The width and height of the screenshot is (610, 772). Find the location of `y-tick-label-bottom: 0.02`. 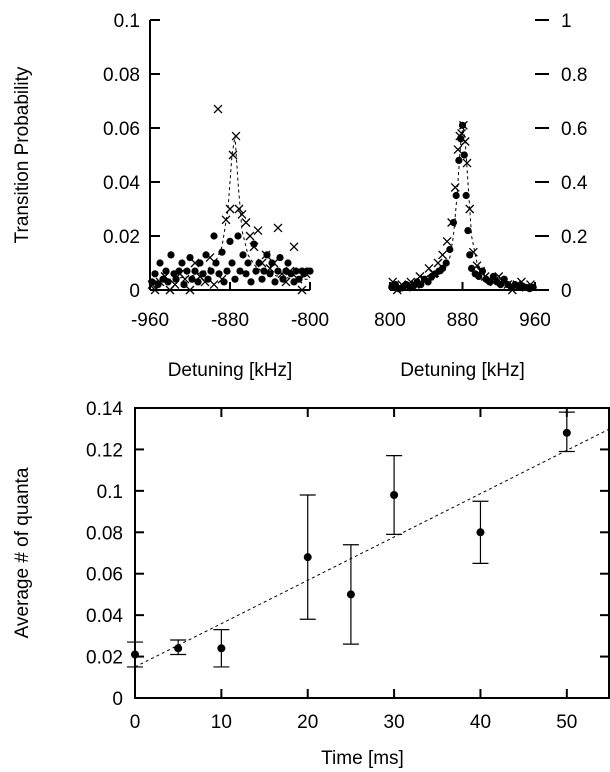

y-tick-label-bottom: 0.02 is located at coordinates (104, 658).